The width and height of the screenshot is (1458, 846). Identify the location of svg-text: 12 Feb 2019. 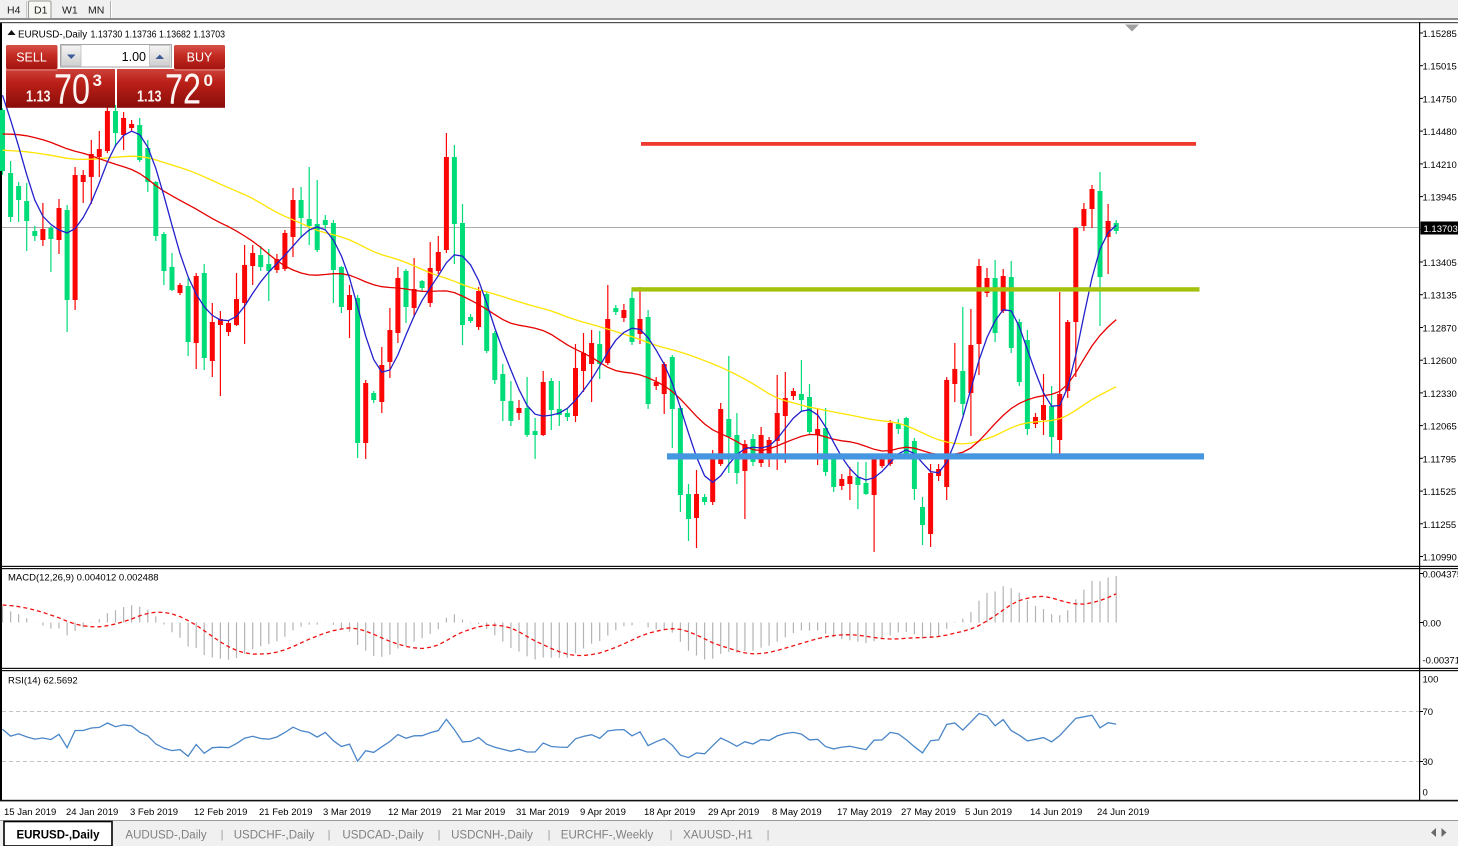
(220, 812).